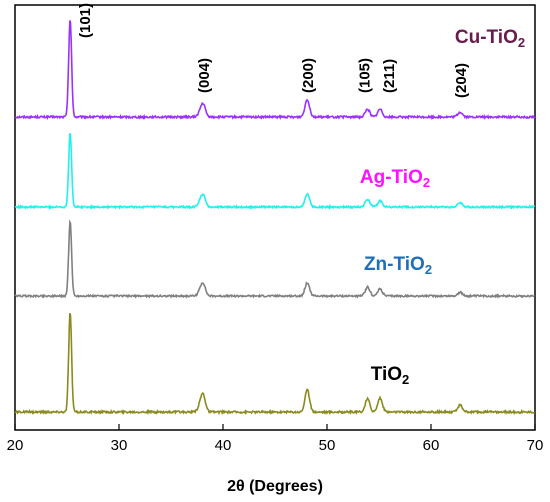 Image resolution: width=550 pixels, height=502 pixels. I want to click on series-line-ag-tio2, so click(275, 172).